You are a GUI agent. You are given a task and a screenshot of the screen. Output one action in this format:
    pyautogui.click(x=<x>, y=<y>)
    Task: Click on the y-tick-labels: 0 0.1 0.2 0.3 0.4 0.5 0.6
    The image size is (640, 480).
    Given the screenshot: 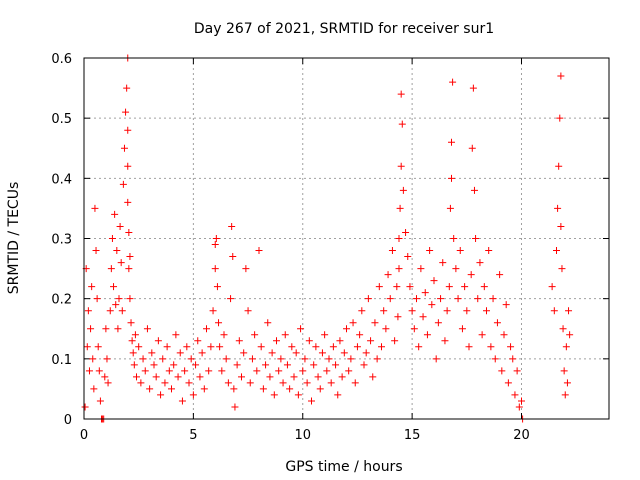 What is the action you would take?
    pyautogui.click(x=61, y=240)
    